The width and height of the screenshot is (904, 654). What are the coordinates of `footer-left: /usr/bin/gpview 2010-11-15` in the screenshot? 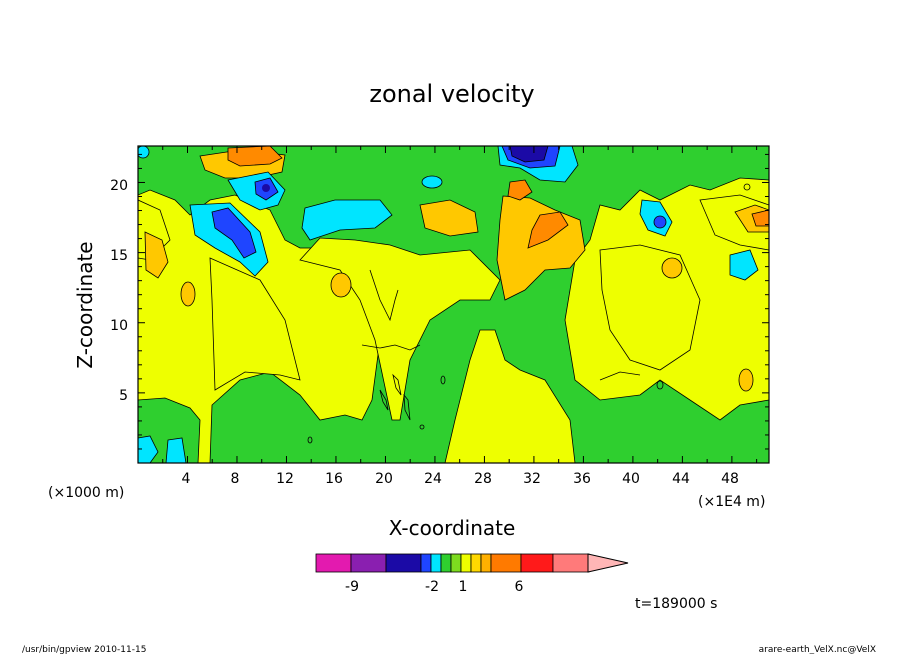 It's located at (84, 649).